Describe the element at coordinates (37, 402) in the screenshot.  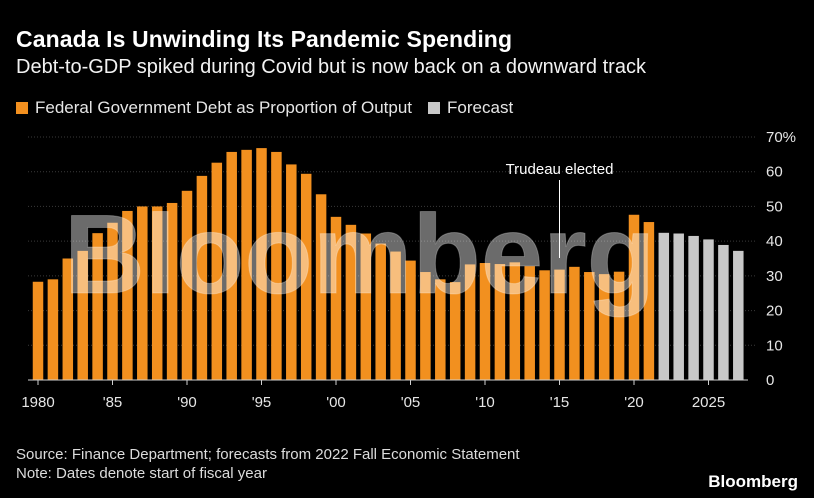
I see `x-tick-label: 1980` at that location.